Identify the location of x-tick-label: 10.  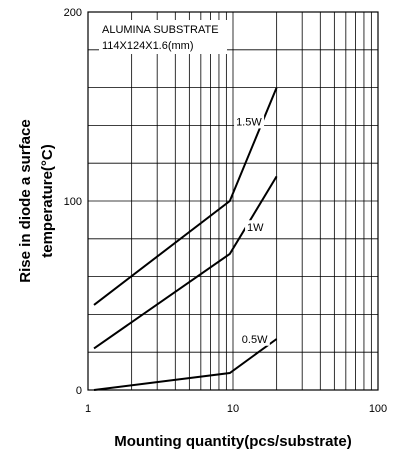
(233, 409).